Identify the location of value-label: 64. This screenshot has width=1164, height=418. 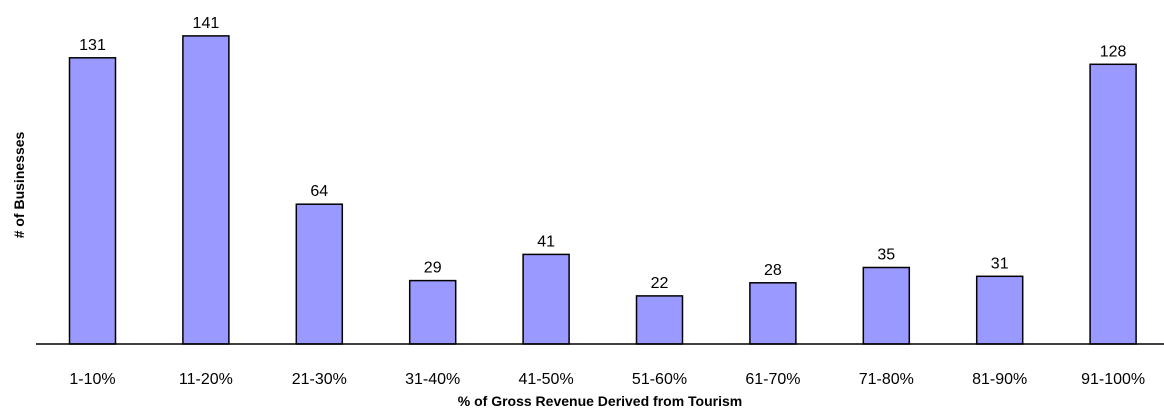
(319, 191).